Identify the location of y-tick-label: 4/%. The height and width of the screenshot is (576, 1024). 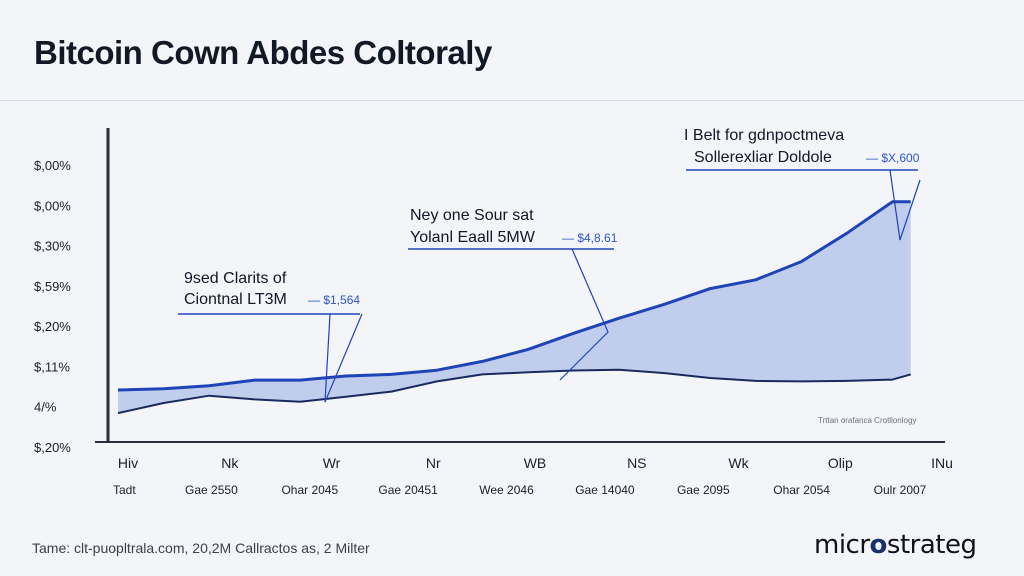
(45, 407).